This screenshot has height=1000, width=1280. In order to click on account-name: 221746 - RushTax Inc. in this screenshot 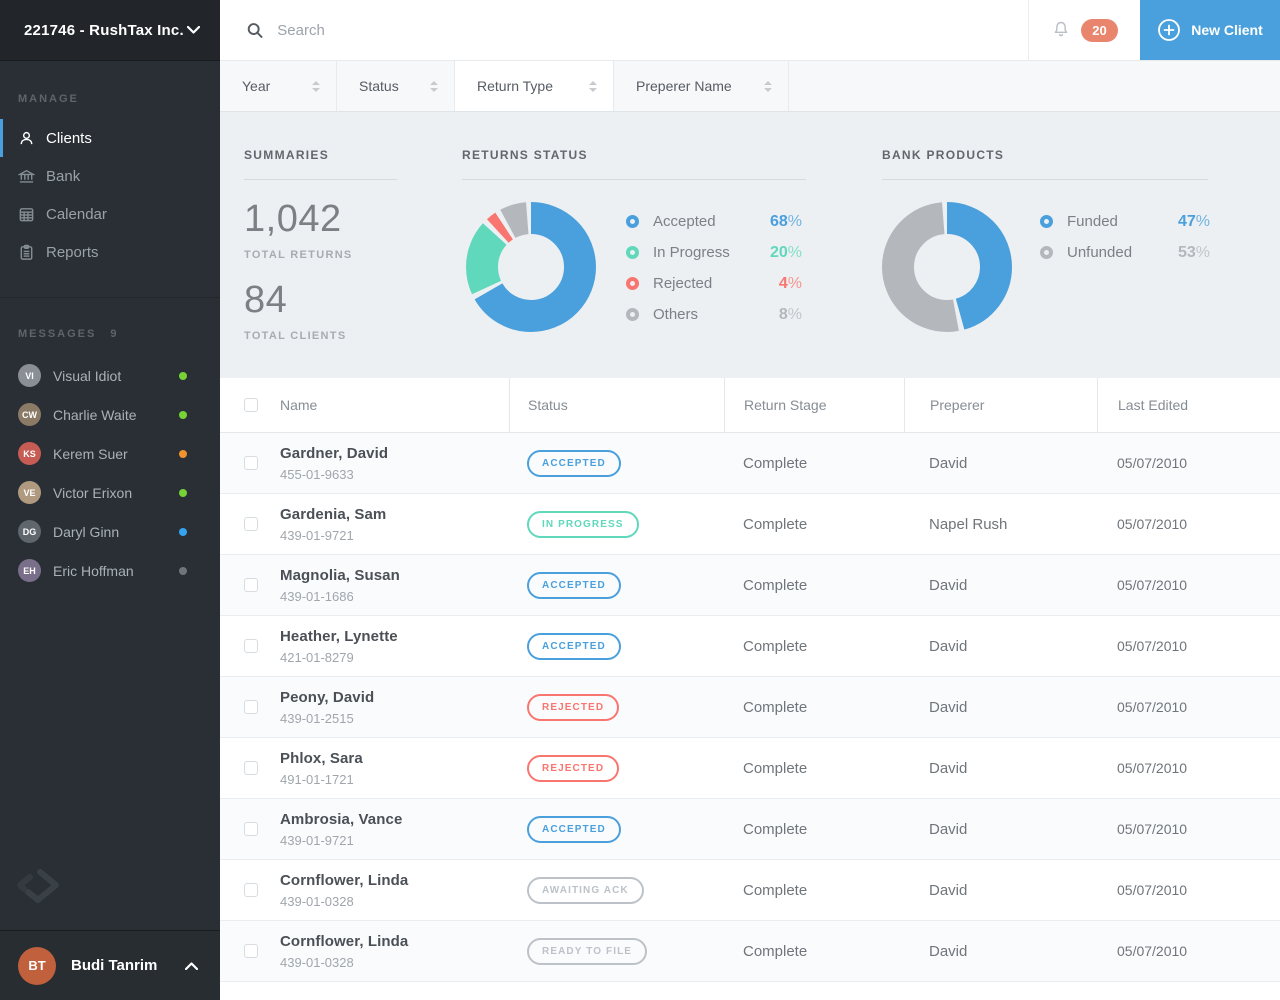, I will do `click(104, 30)`.